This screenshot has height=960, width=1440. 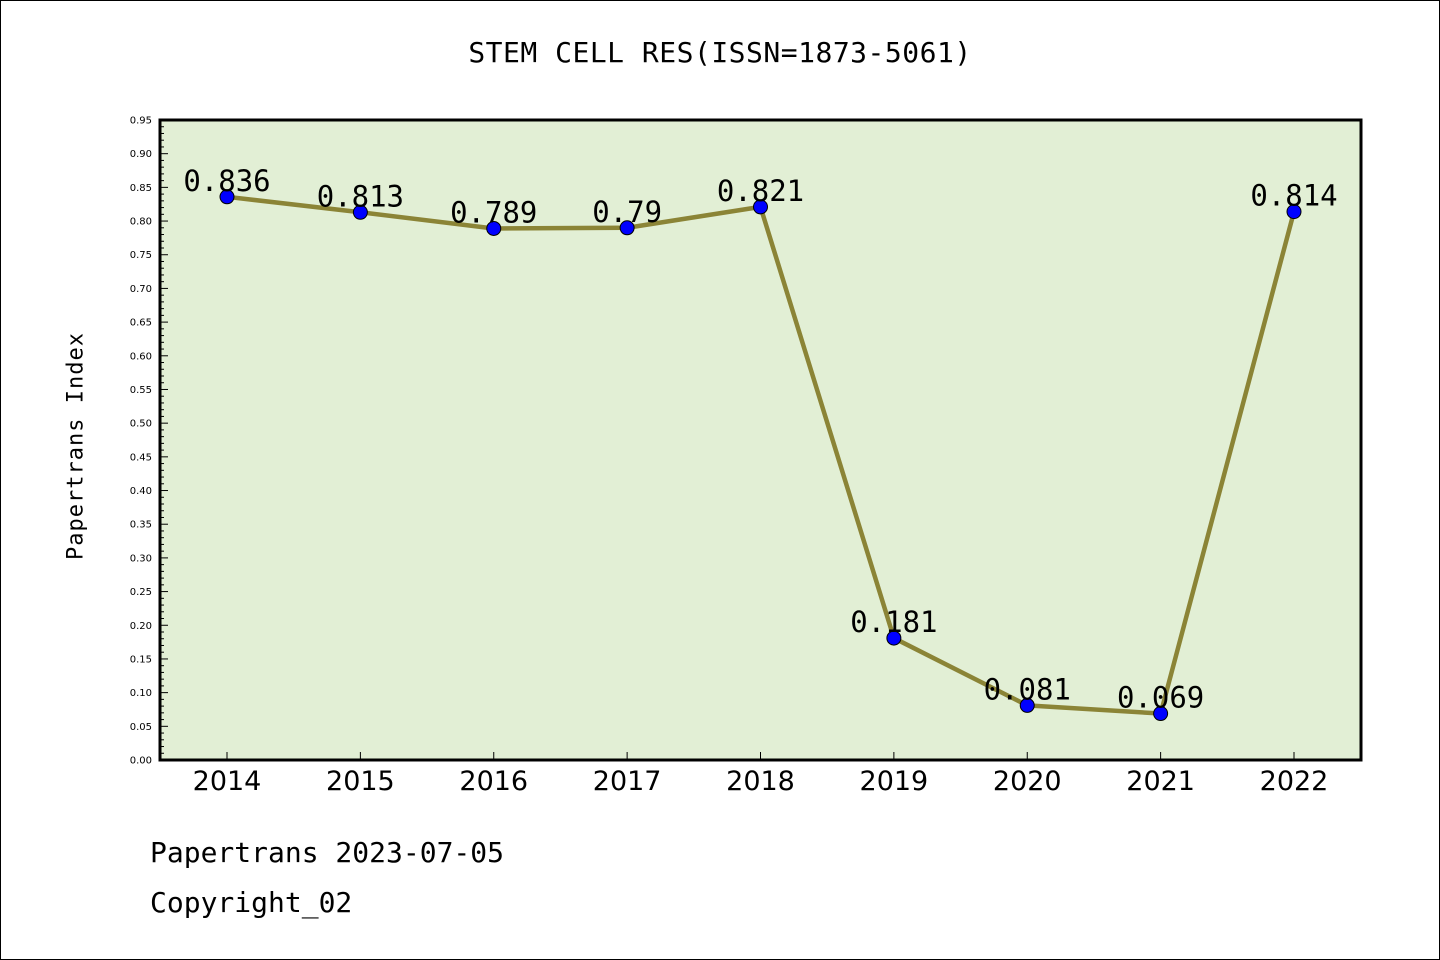 What do you see at coordinates (141, 693) in the screenshot?
I see `y-tick-label: 0.10` at bounding box center [141, 693].